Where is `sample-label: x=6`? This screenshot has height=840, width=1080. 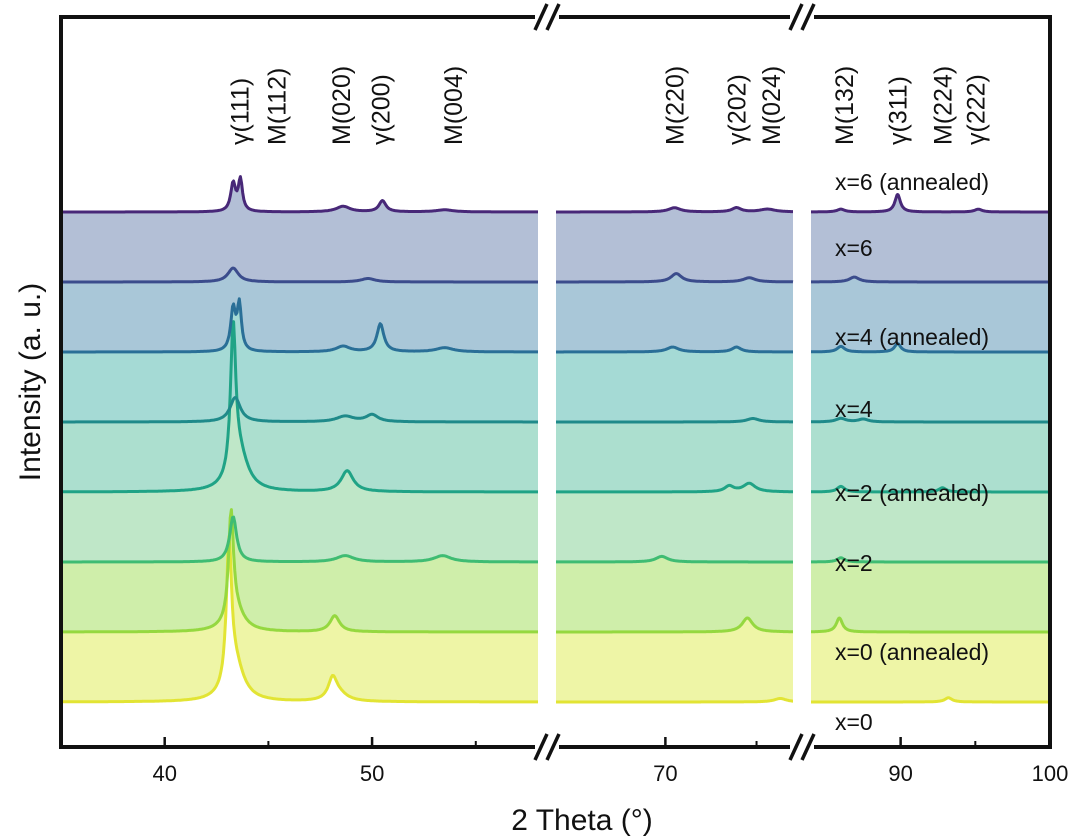
sample-label: x=6 is located at coordinates (854, 248).